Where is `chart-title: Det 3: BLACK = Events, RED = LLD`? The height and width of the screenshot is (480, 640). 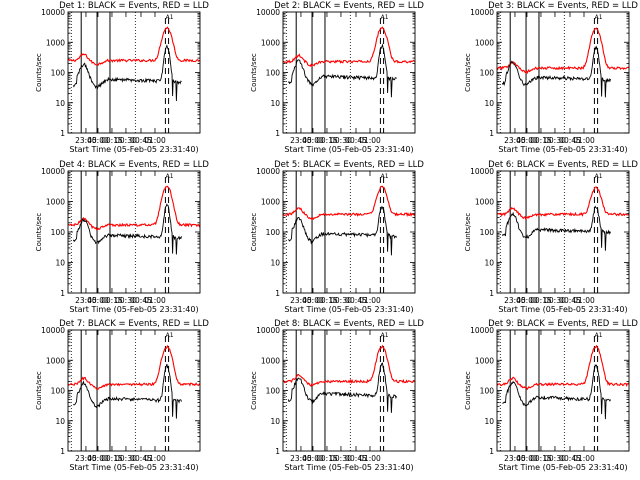 chart-title: Det 3: BLACK = Events, RED = LLD is located at coordinates (563, 6).